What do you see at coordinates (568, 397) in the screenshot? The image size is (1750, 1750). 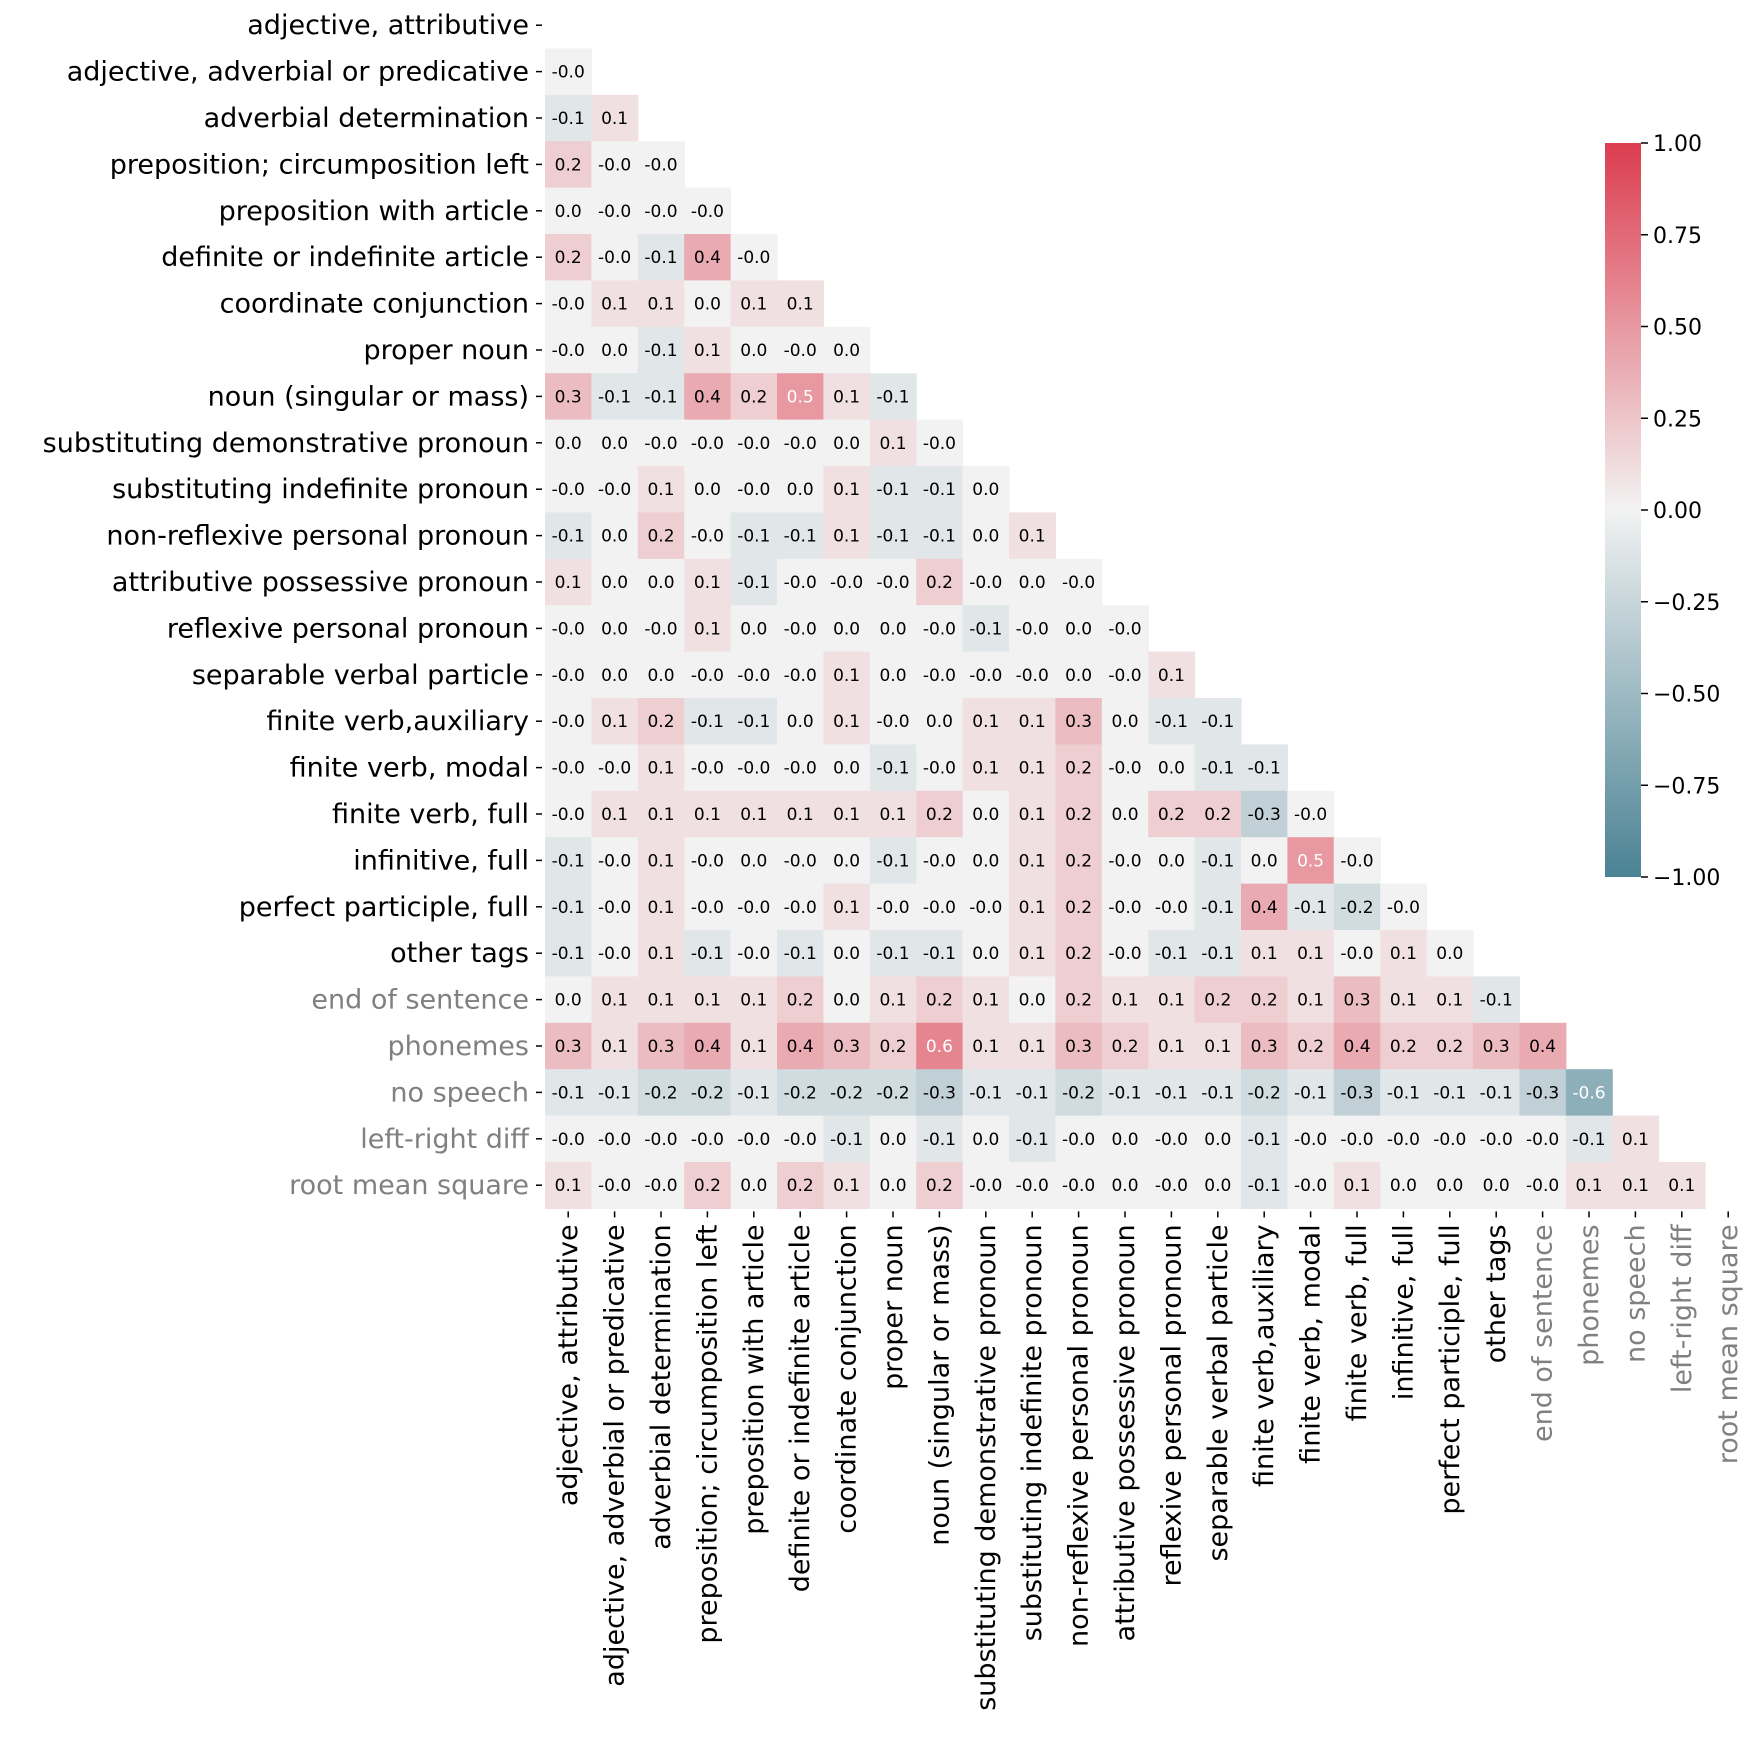 I see `cell-value-label: 0.3` at bounding box center [568, 397].